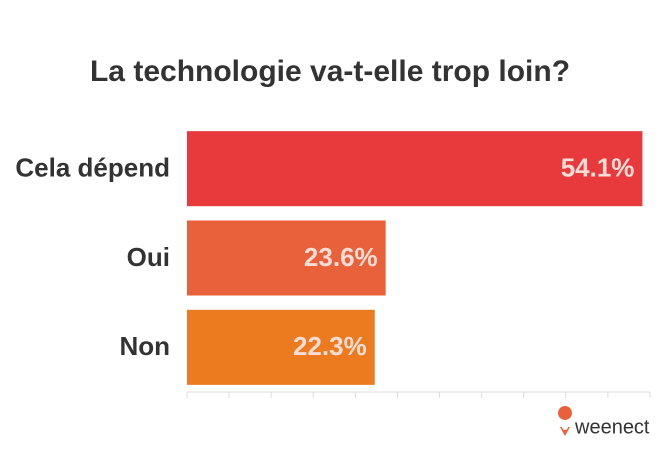 This screenshot has height=453, width=660. Describe the element at coordinates (330, 71) in the screenshot. I see `chart-title: La technologie va-t-elle trop loin?` at that location.